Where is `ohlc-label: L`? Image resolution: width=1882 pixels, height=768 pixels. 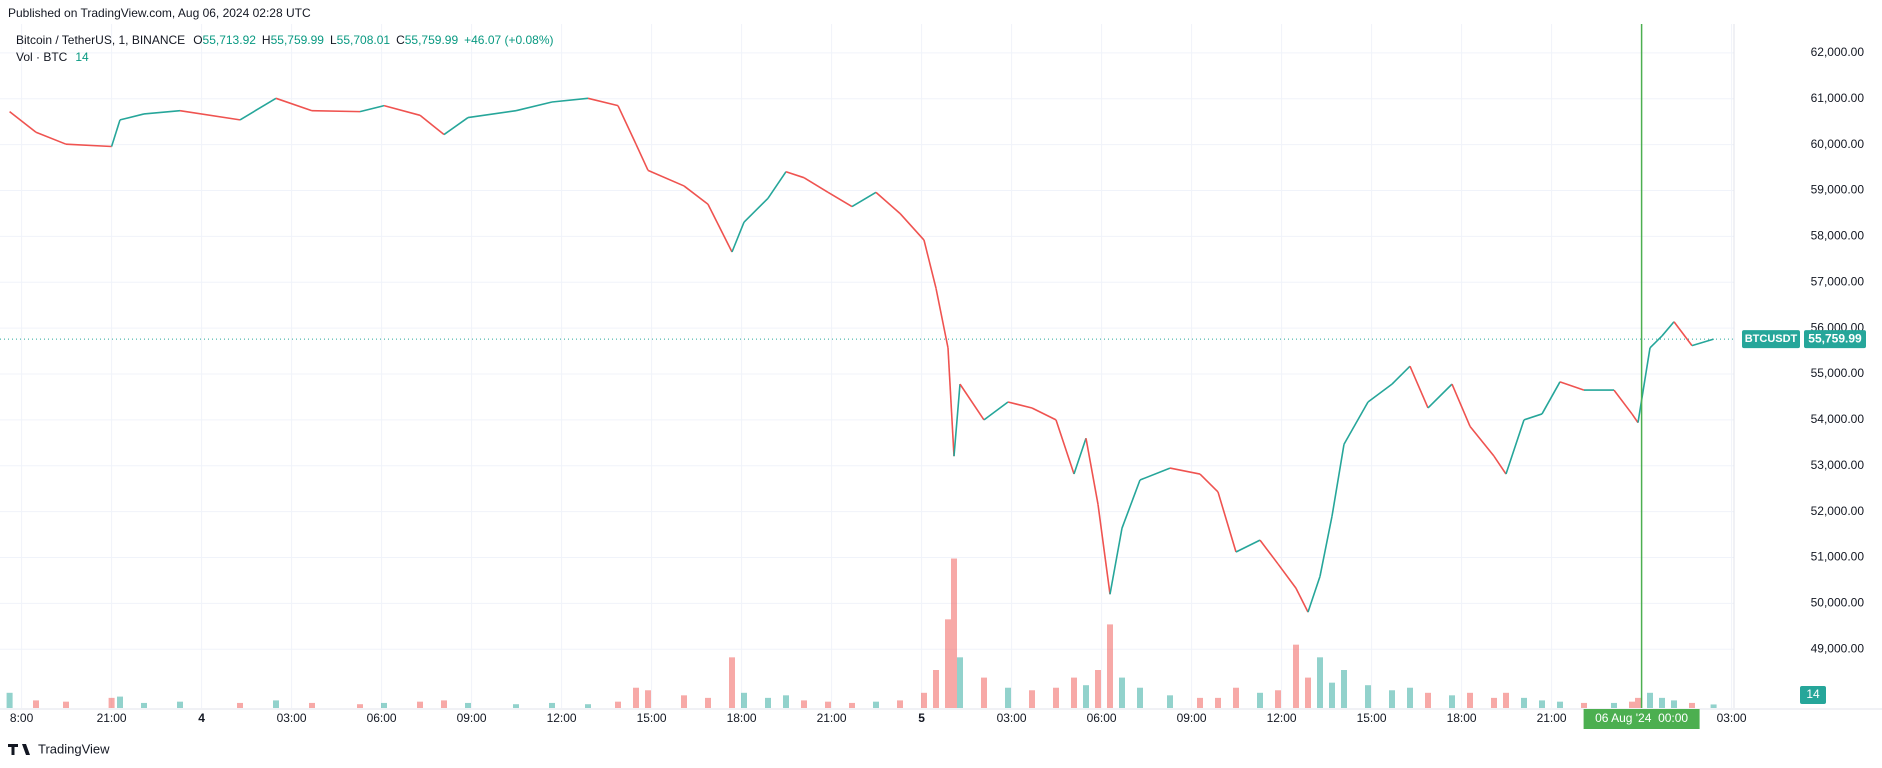 ohlc-label: L is located at coordinates (333, 40).